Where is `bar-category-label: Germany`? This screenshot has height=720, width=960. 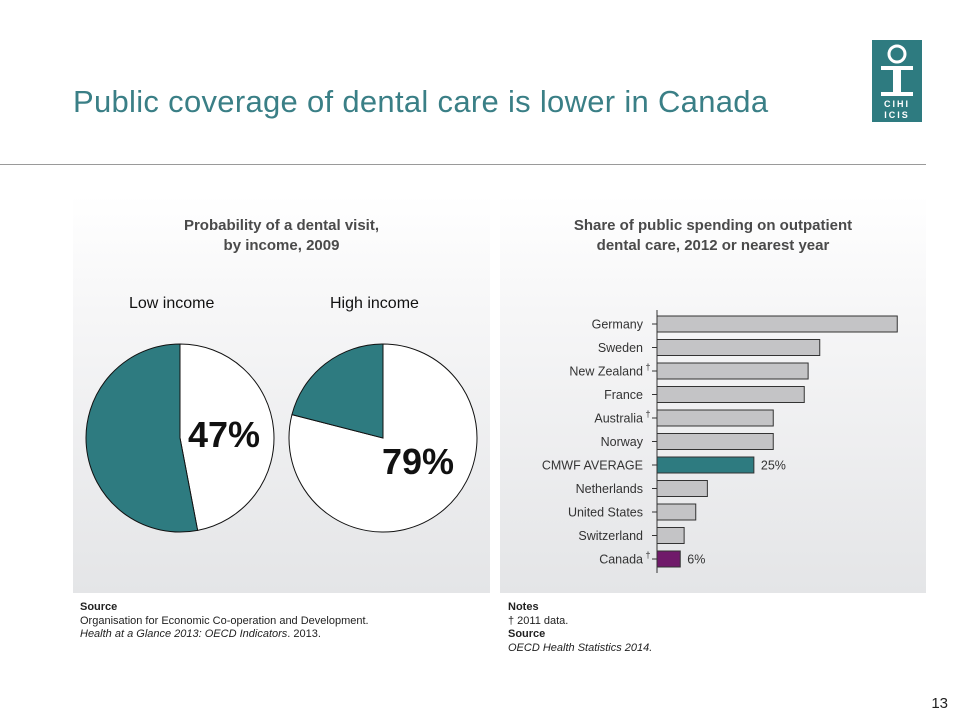
bar-category-label: Germany is located at coordinates (618, 325).